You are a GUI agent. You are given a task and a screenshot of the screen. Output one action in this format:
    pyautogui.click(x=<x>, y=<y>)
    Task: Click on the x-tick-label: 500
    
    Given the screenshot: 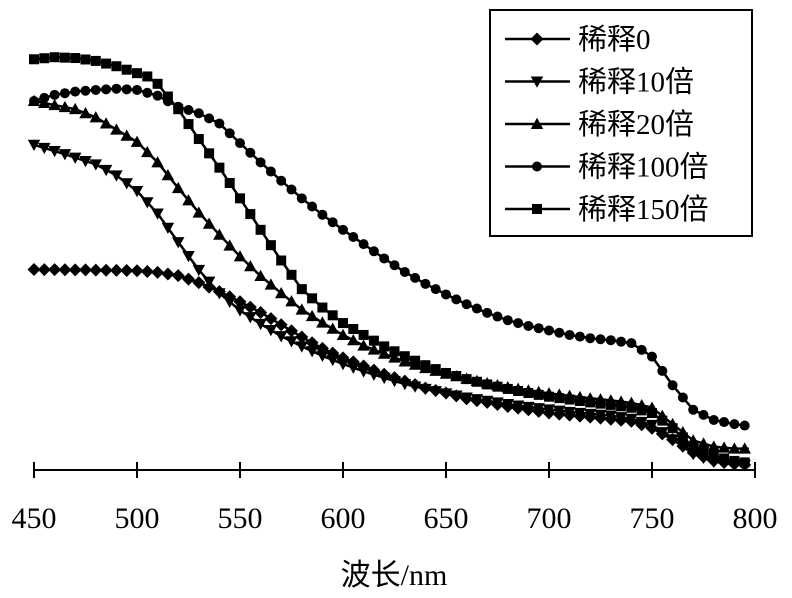 What is the action you would take?
    pyautogui.click(x=137, y=518)
    